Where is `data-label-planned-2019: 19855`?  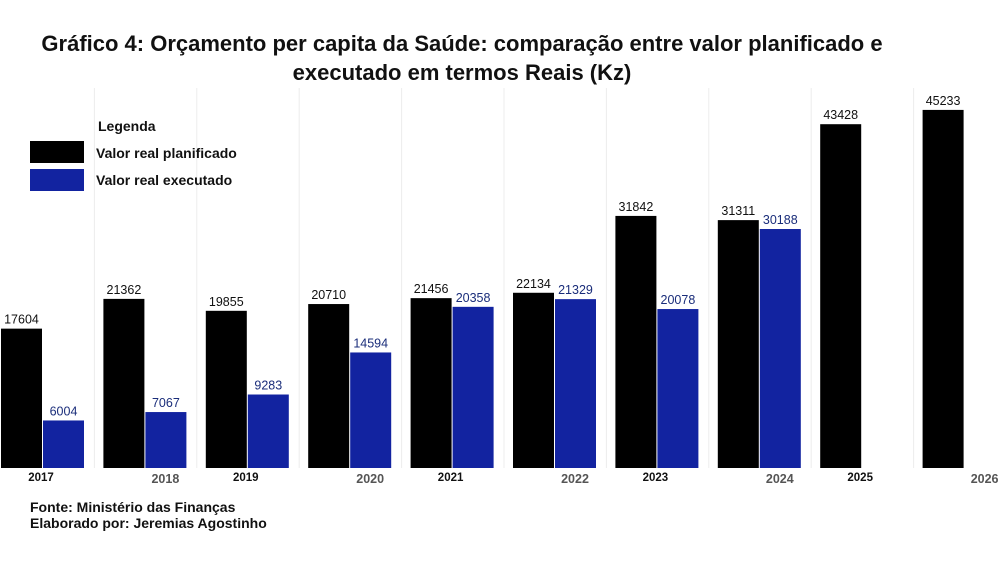 data-label-planned-2019: 19855 is located at coordinates (226, 302).